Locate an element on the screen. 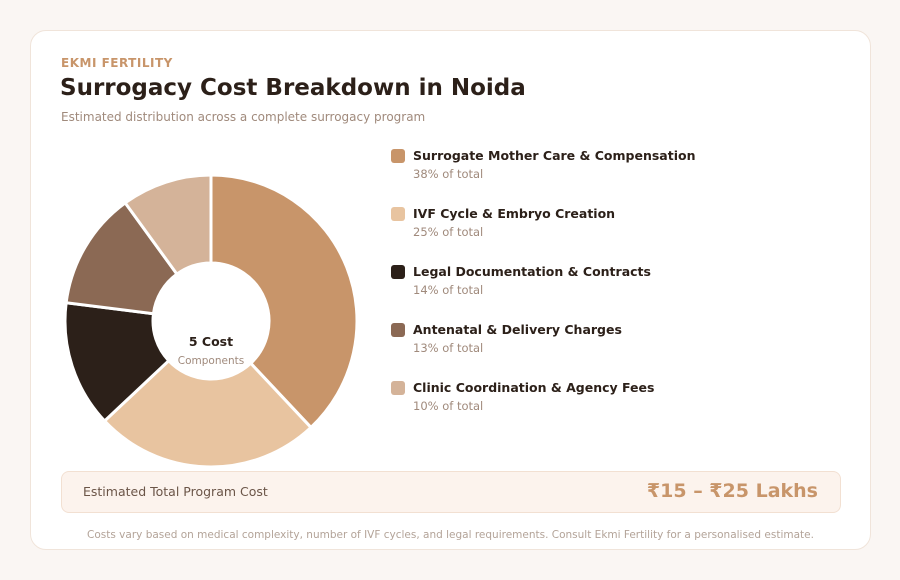  center-caption: Components is located at coordinates (211, 361).